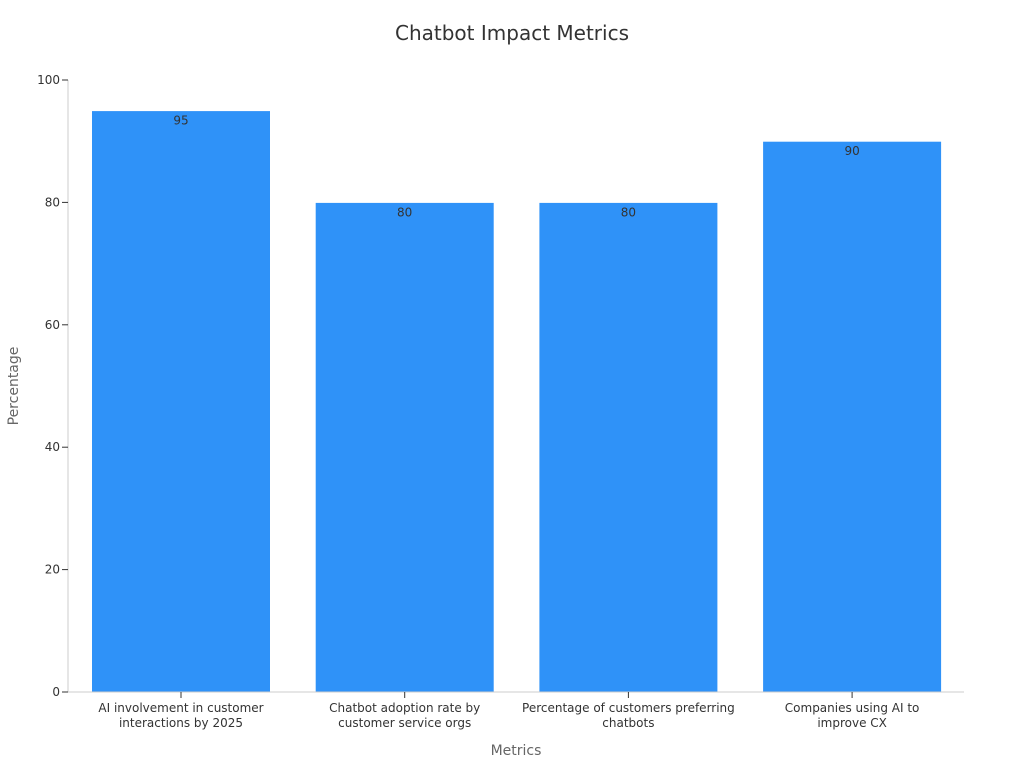 This screenshot has width=1024, height=768. Describe the element at coordinates (52, 570) in the screenshot. I see `y-tick-label: 20` at that location.